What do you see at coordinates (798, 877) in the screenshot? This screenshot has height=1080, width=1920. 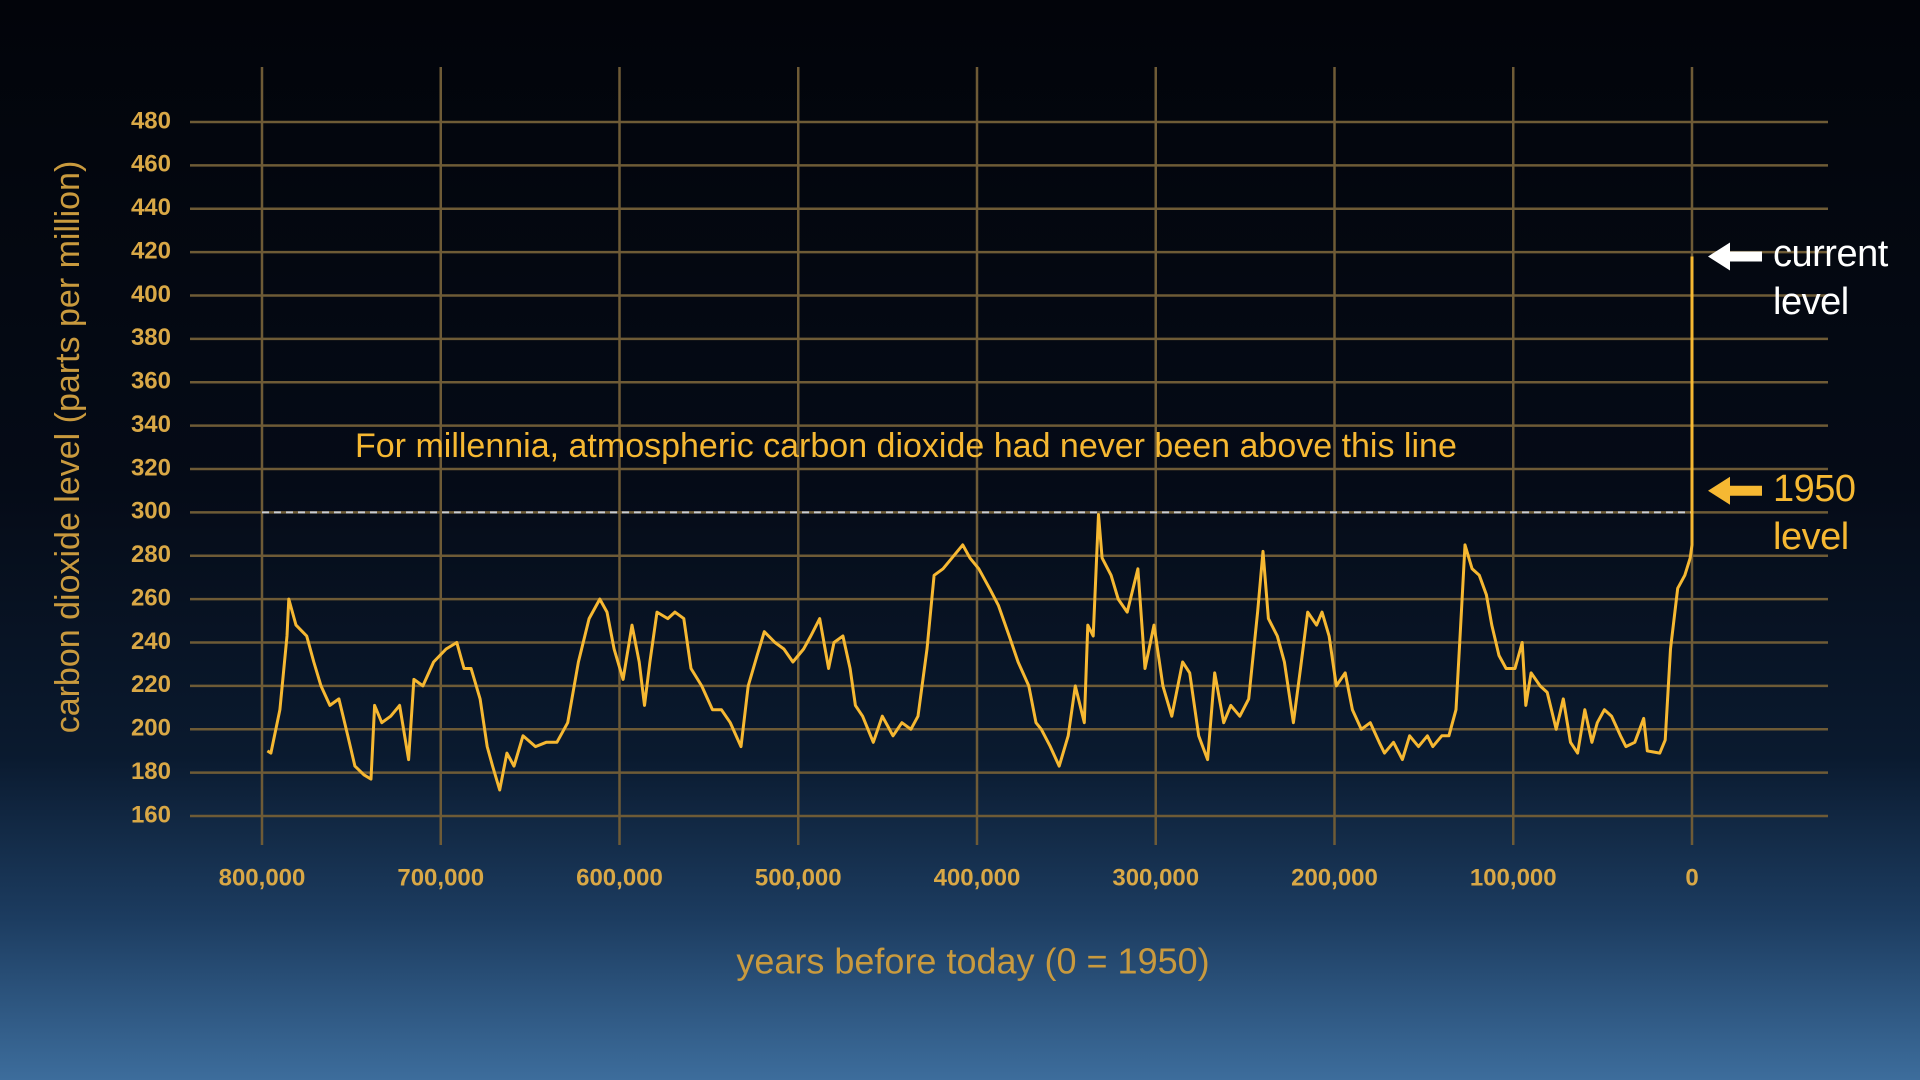 I see `x-tick-label: 500,000` at bounding box center [798, 877].